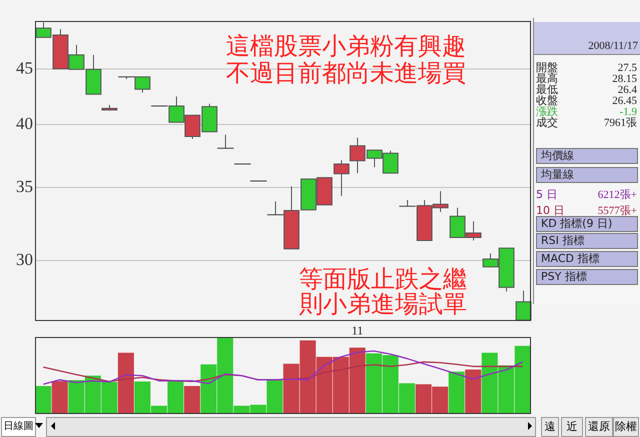 This screenshot has width=640, height=437. What do you see at coordinates (24, 68) in the screenshot?
I see `y-tick-label: 45` at bounding box center [24, 68].